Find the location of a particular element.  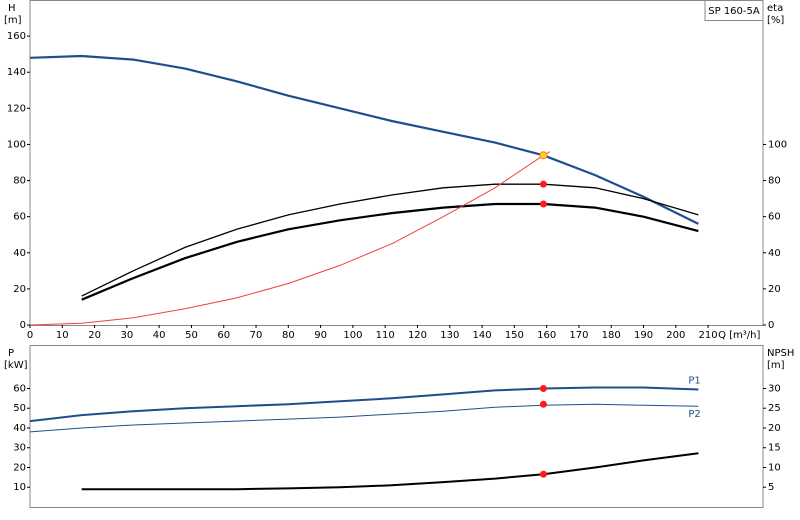

x-tick-label: 140 is located at coordinates (482, 335).